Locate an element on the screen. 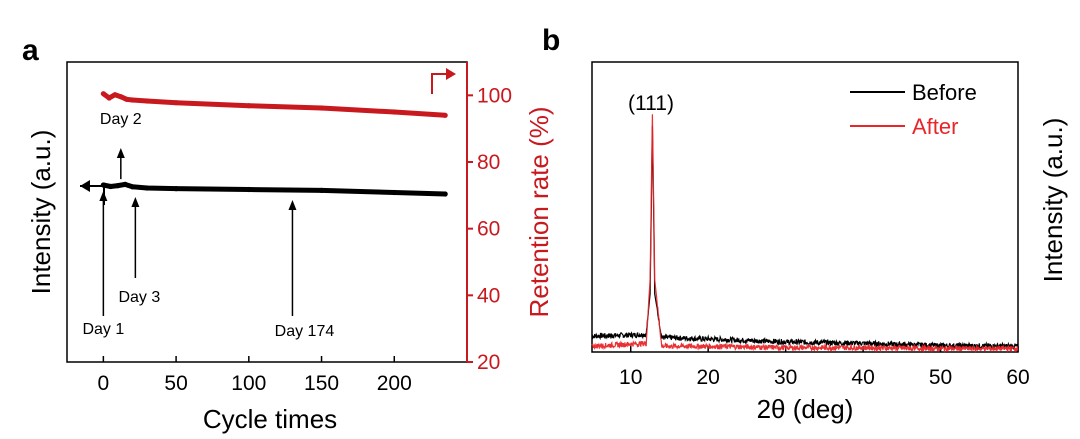 This screenshot has width=1080, height=439. panel-a-right-ticks: 20 40 60 80 100 is located at coordinates (489, 229).